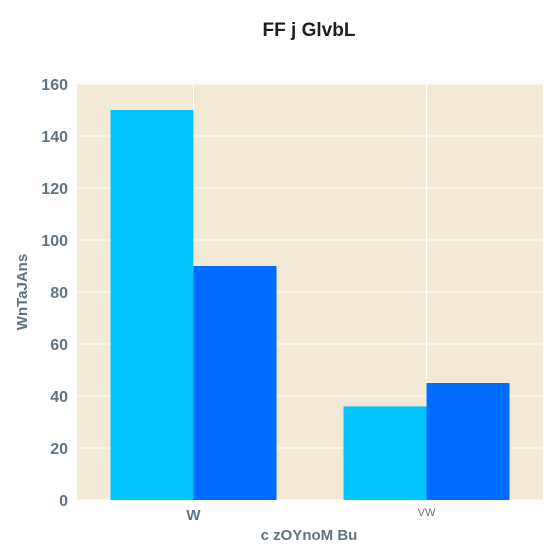  What do you see at coordinates (22, 292) in the screenshot?
I see `y-axis-label: WnTaJAns` at bounding box center [22, 292].